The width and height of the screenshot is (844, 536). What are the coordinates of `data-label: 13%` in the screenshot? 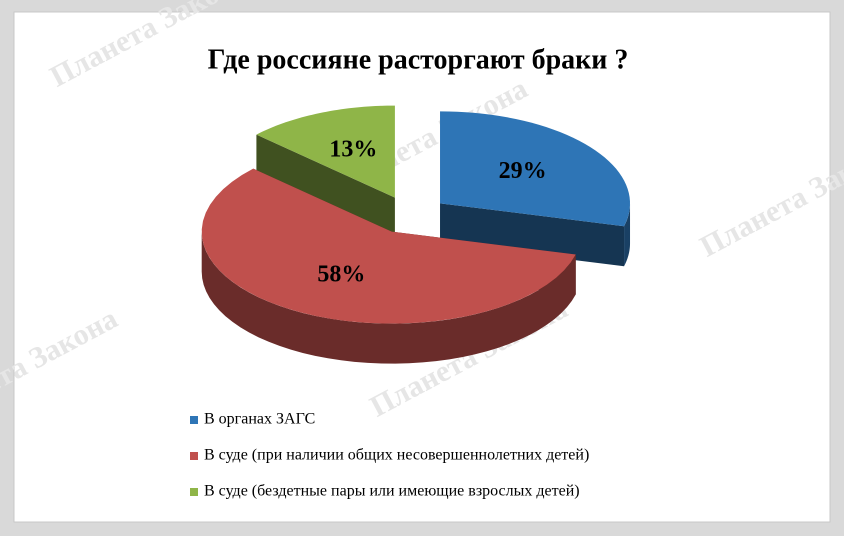 It's located at (353, 150).